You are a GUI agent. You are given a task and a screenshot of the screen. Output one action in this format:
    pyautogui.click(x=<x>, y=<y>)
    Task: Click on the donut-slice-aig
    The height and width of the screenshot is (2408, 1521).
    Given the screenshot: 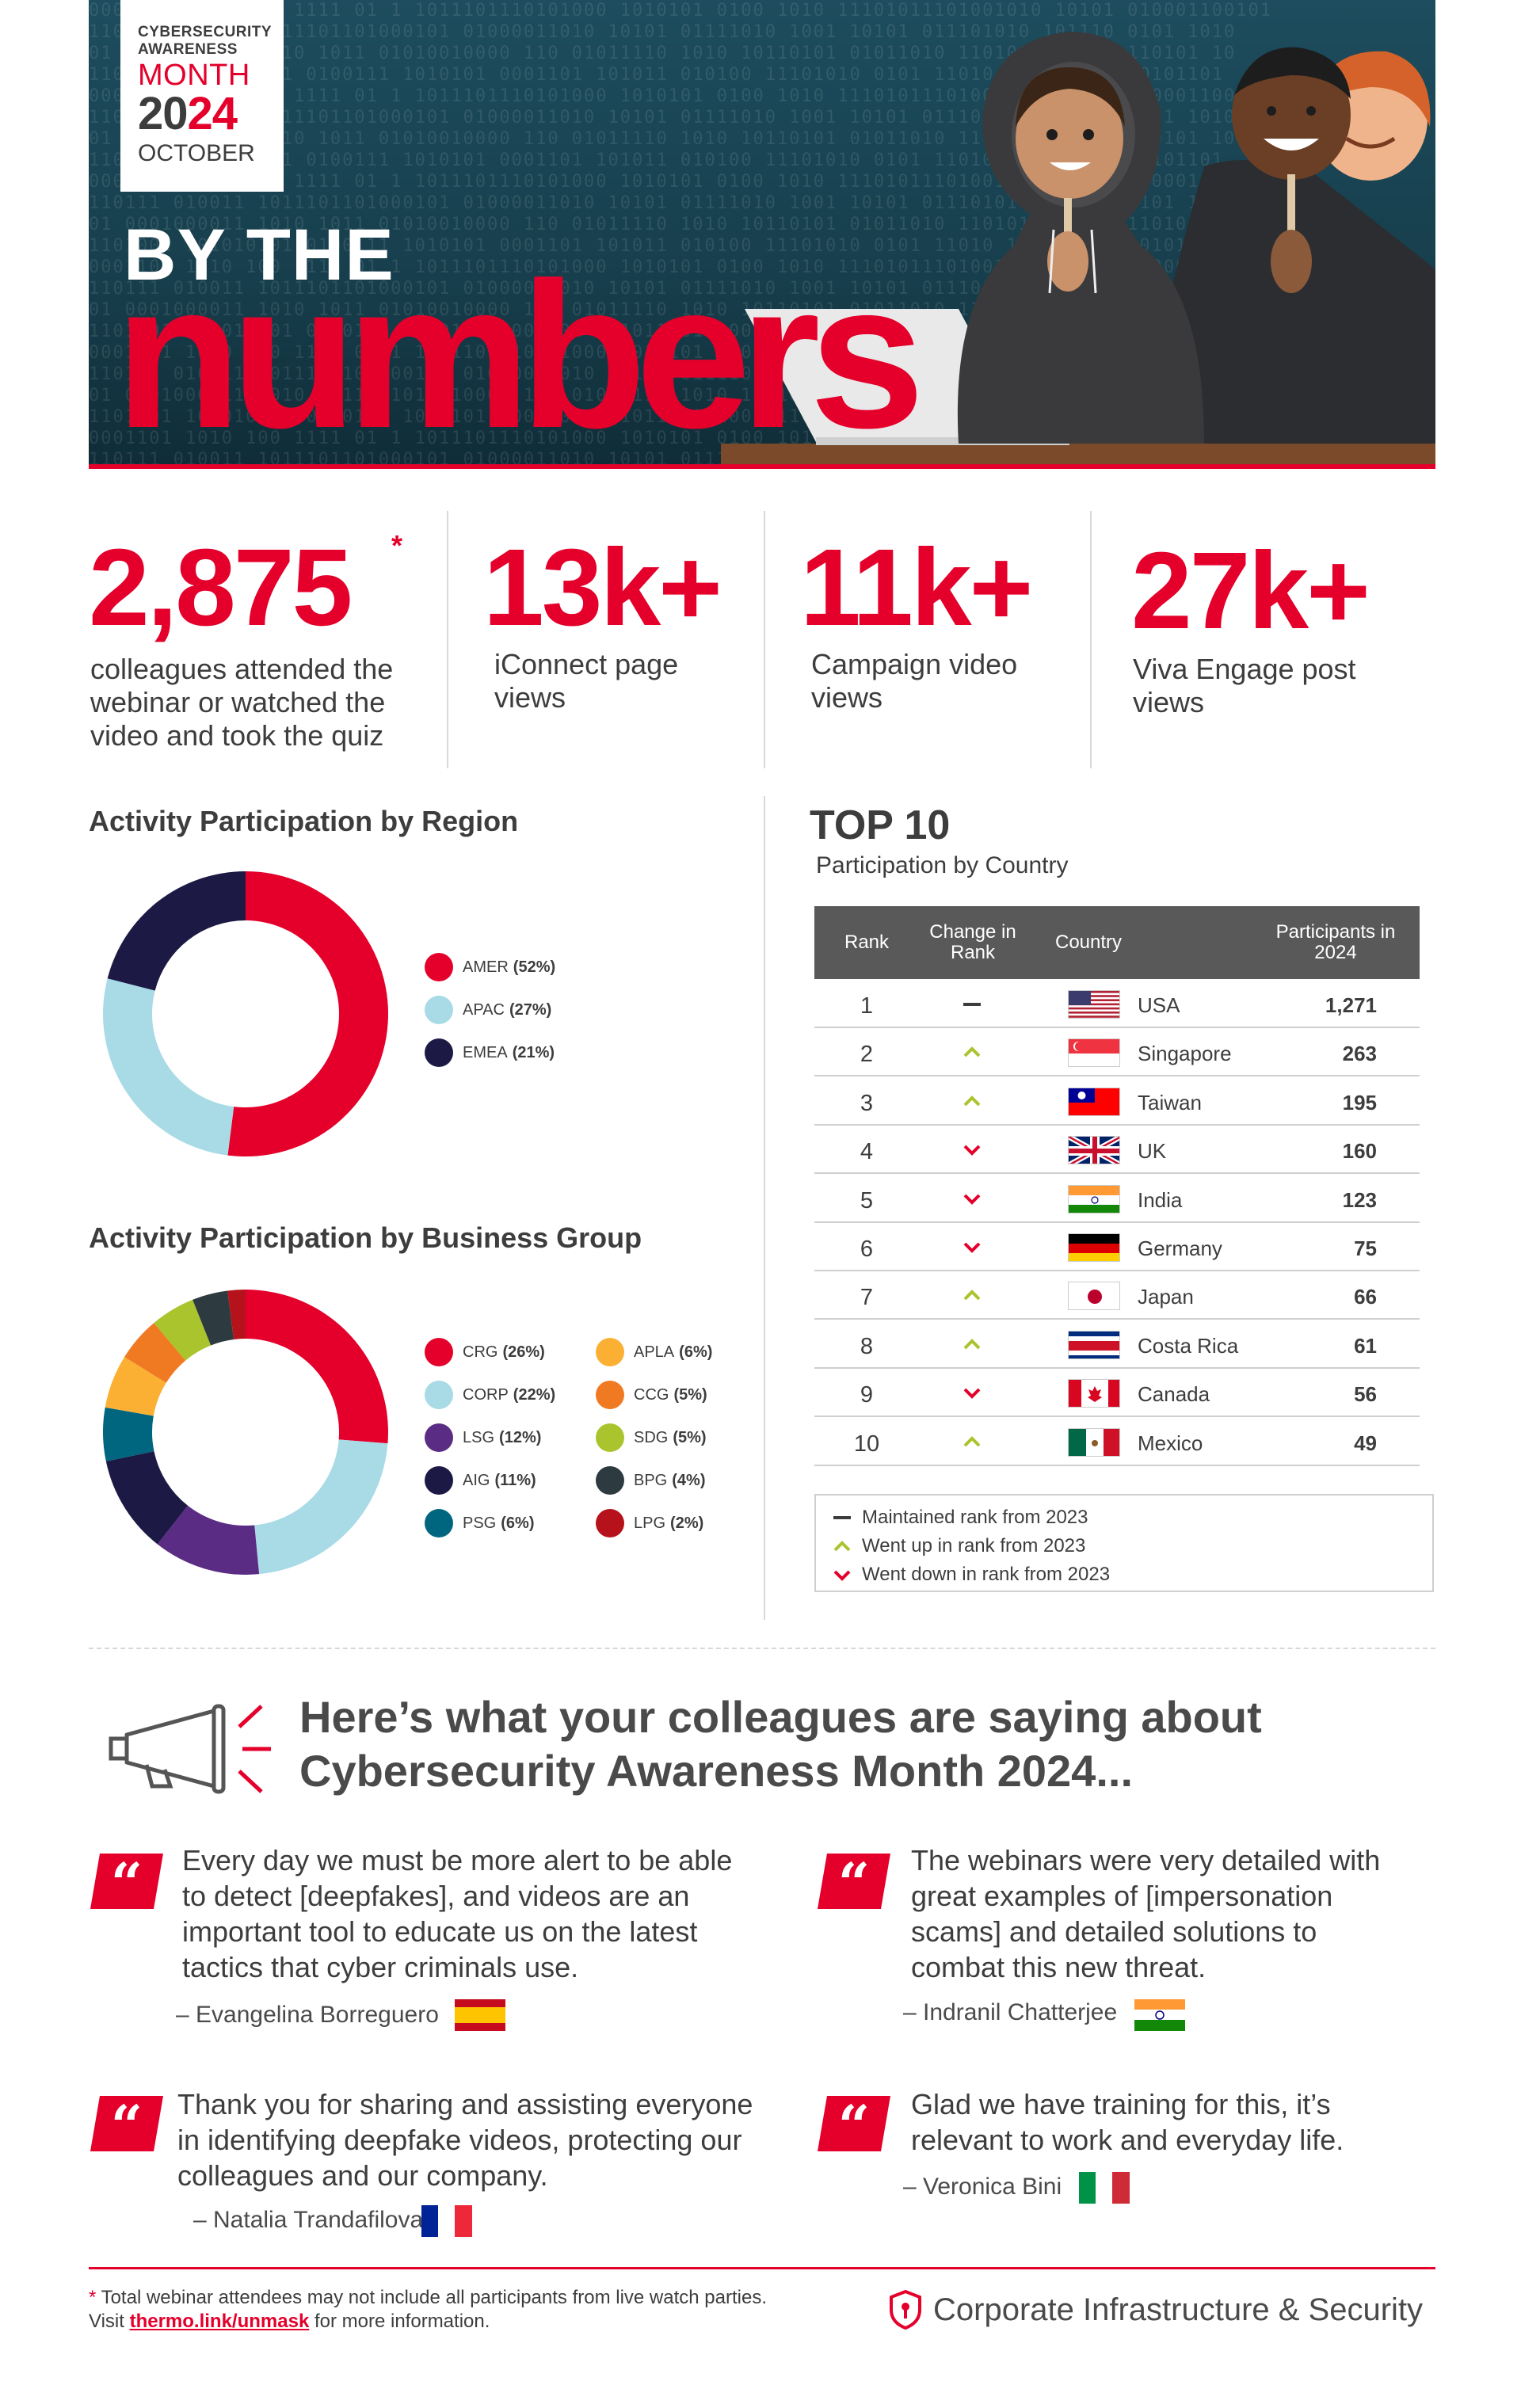 What is the action you would take?
    pyautogui.click(x=147, y=1498)
    